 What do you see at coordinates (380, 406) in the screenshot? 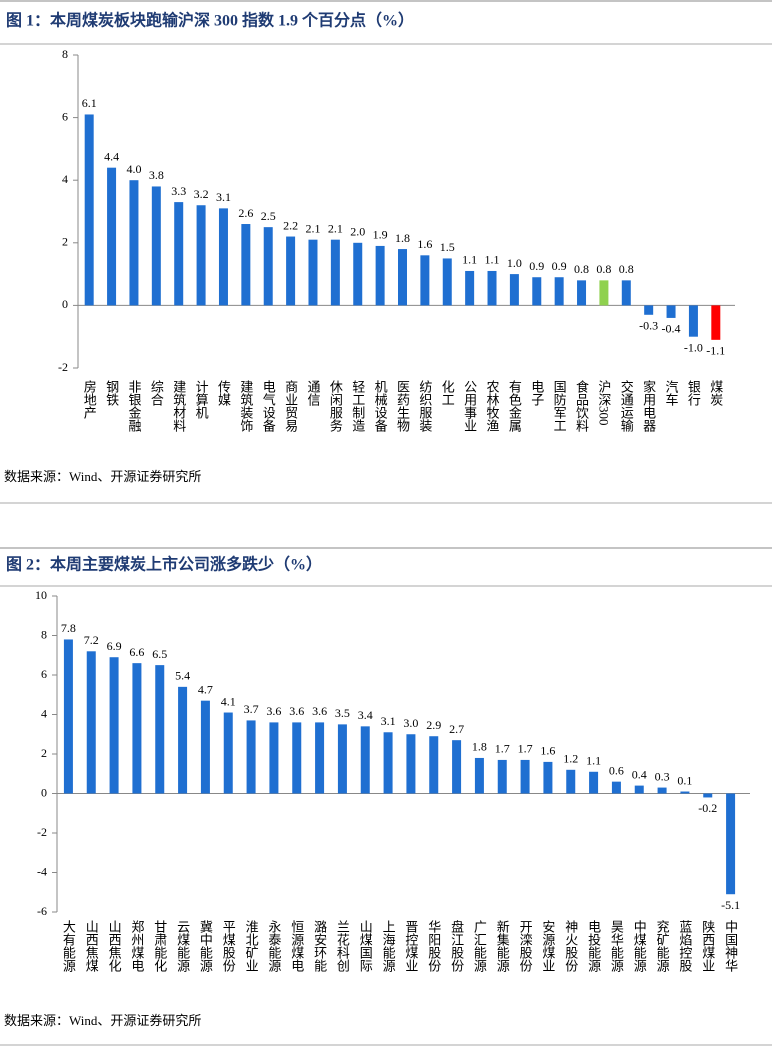
I see `x-tick-label: 机械设备` at bounding box center [380, 406].